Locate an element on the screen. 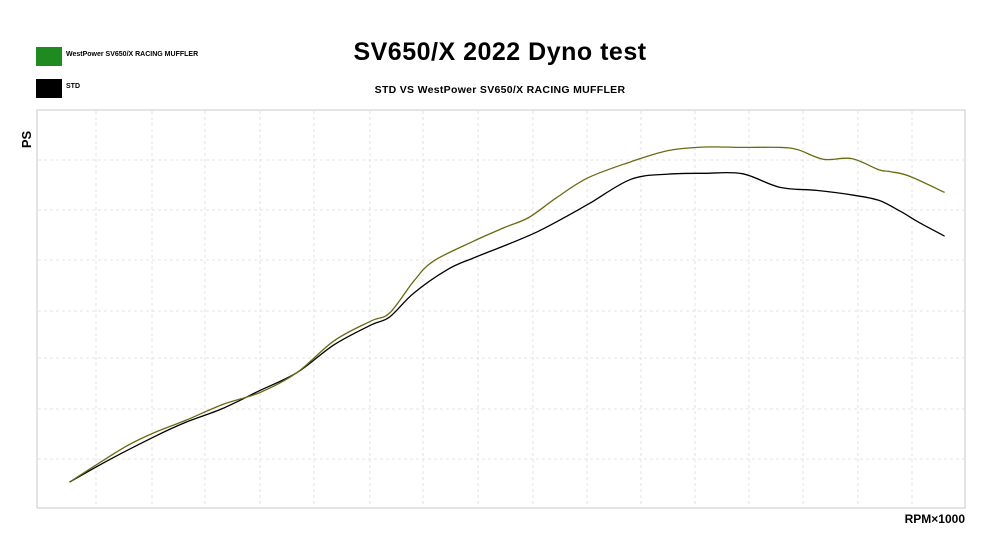  chart-title: SV650/X 2022 Dyno test is located at coordinates (500, 52).